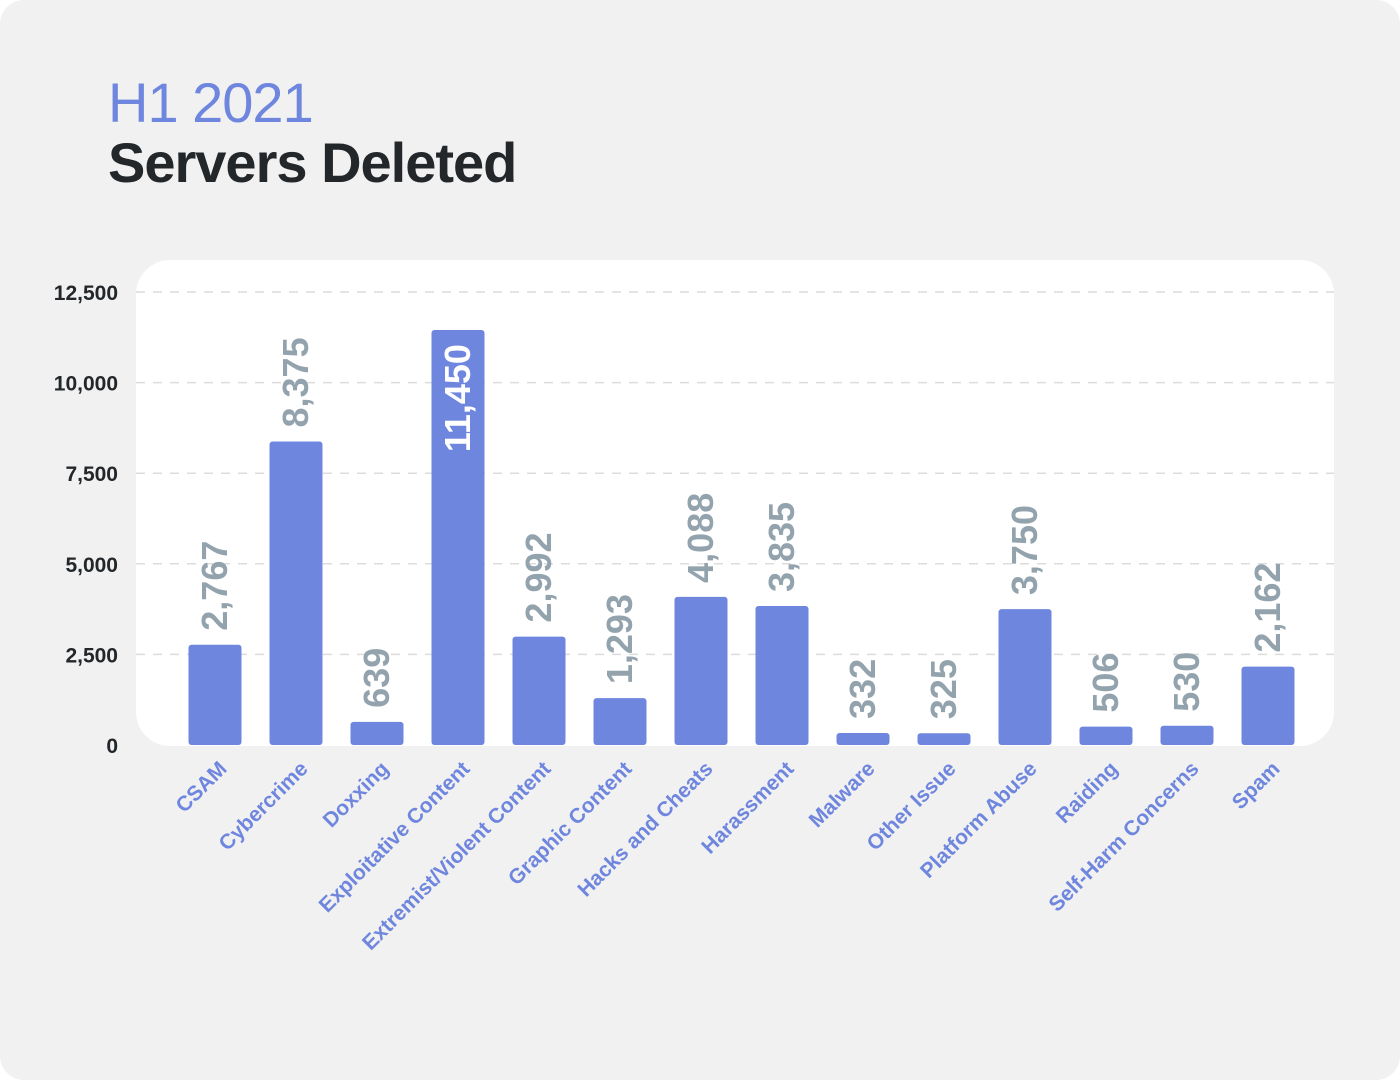 The image size is (1400, 1080). What do you see at coordinates (112, 746) in the screenshot?
I see `y-tick-label: 0` at bounding box center [112, 746].